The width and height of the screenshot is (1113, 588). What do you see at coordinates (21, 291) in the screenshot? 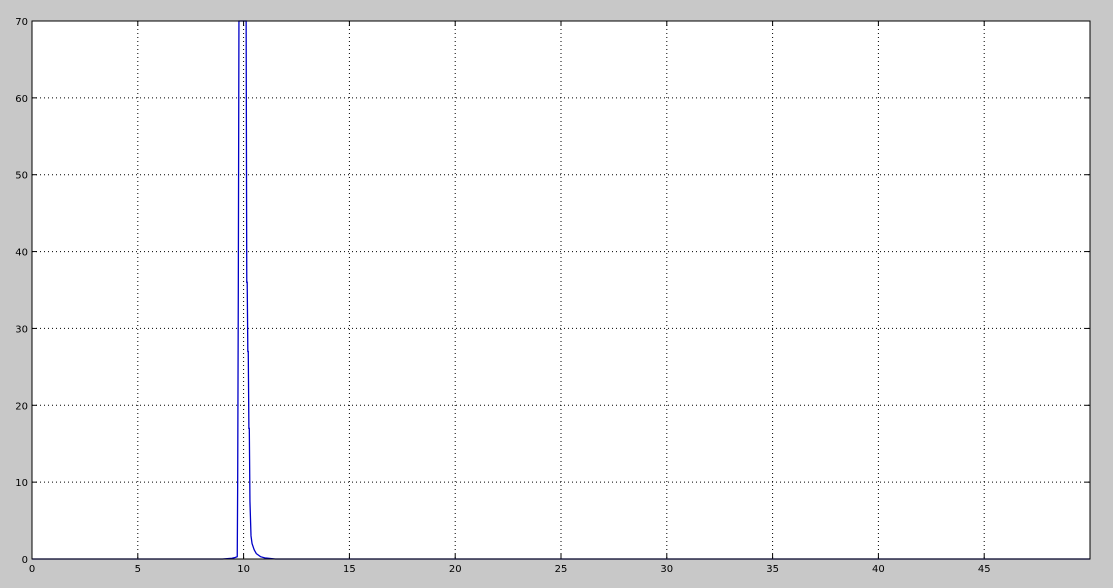
I see `y-tick-labels: 0 10 20 30 40 50 60 70` at bounding box center [21, 291].